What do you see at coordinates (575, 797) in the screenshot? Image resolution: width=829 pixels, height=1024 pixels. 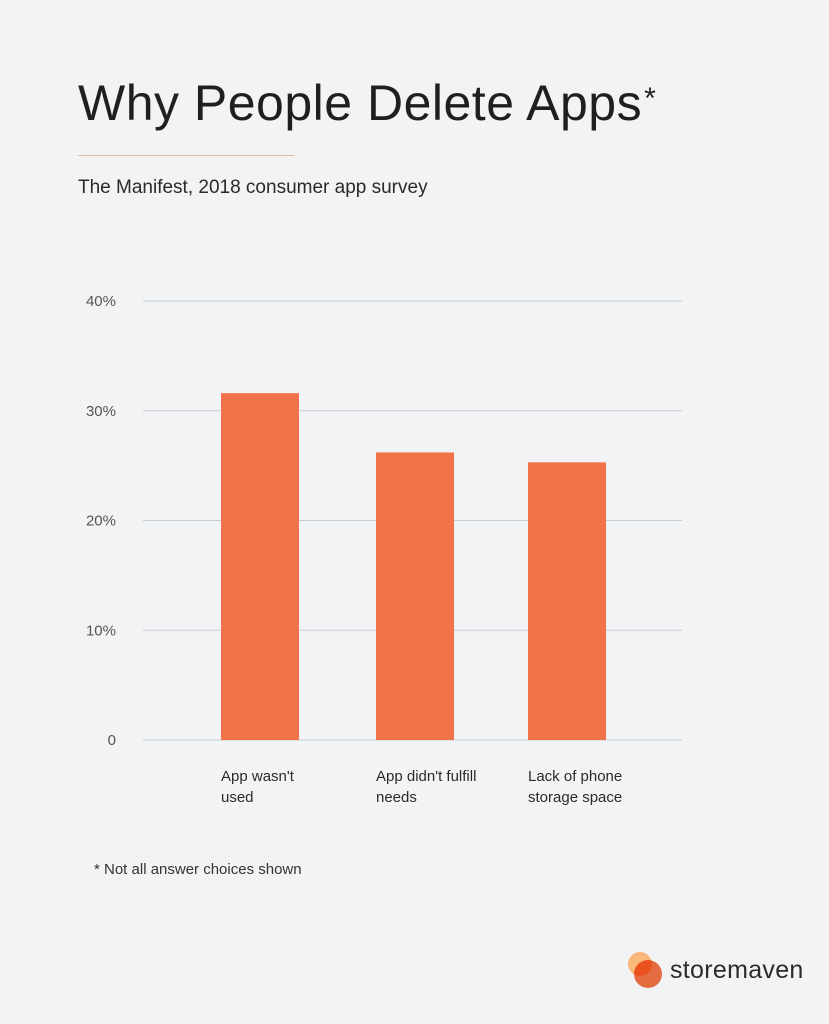 I see `x-tick-label: storage space` at bounding box center [575, 797].